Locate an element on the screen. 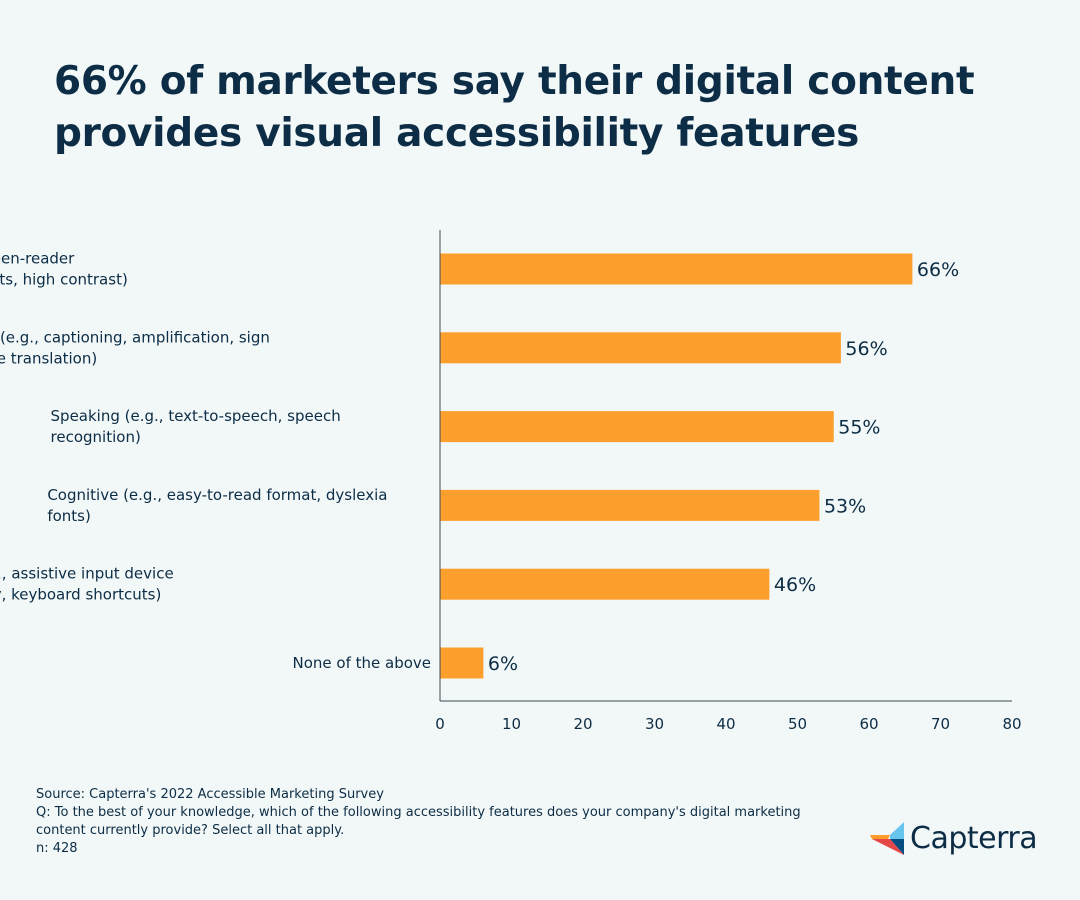 This screenshot has width=1080, height=900. logo-shard-blue is located at coordinates (897, 830).